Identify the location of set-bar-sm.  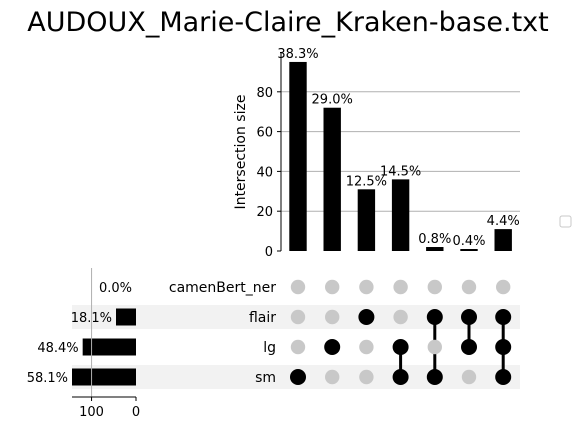
(104, 377).